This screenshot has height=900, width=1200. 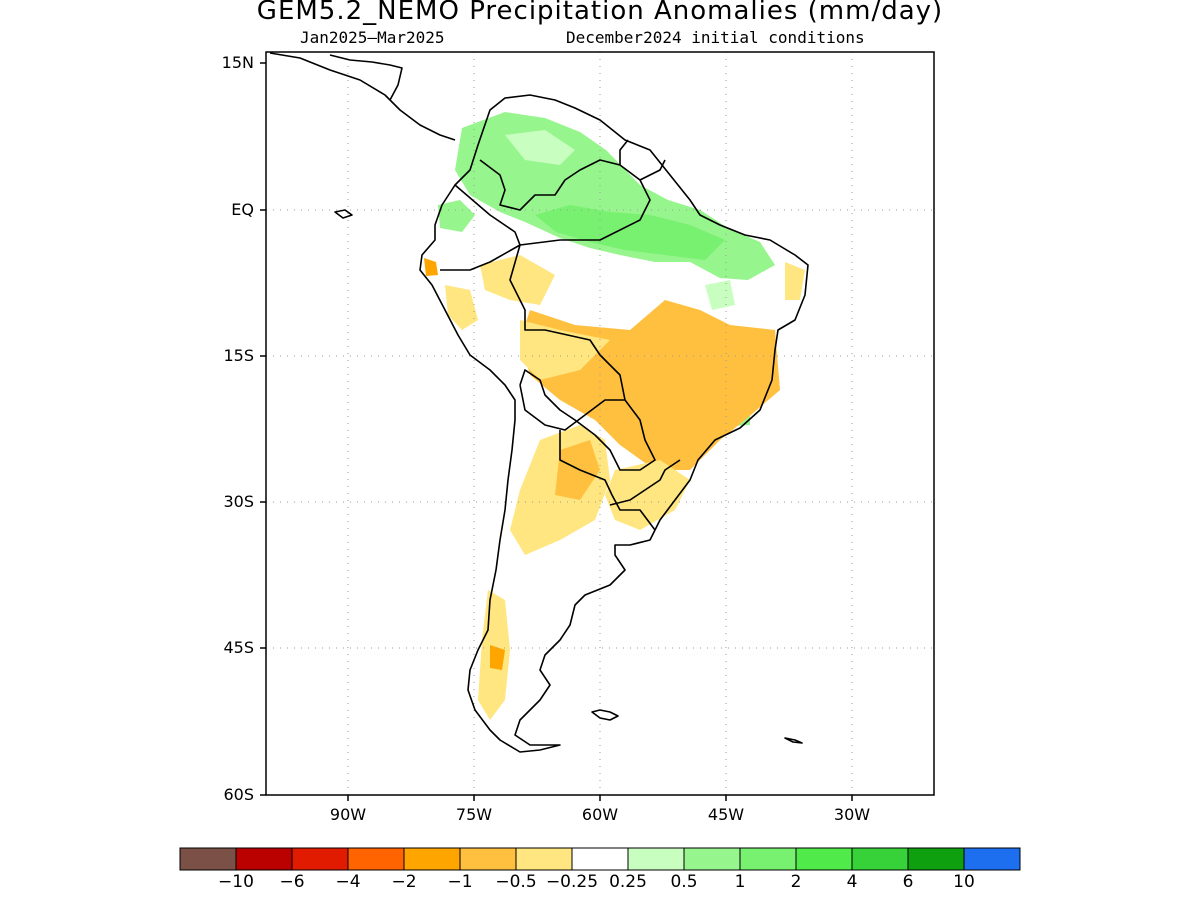 I want to click on colorbar-label: −10, so click(x=236, y=882).